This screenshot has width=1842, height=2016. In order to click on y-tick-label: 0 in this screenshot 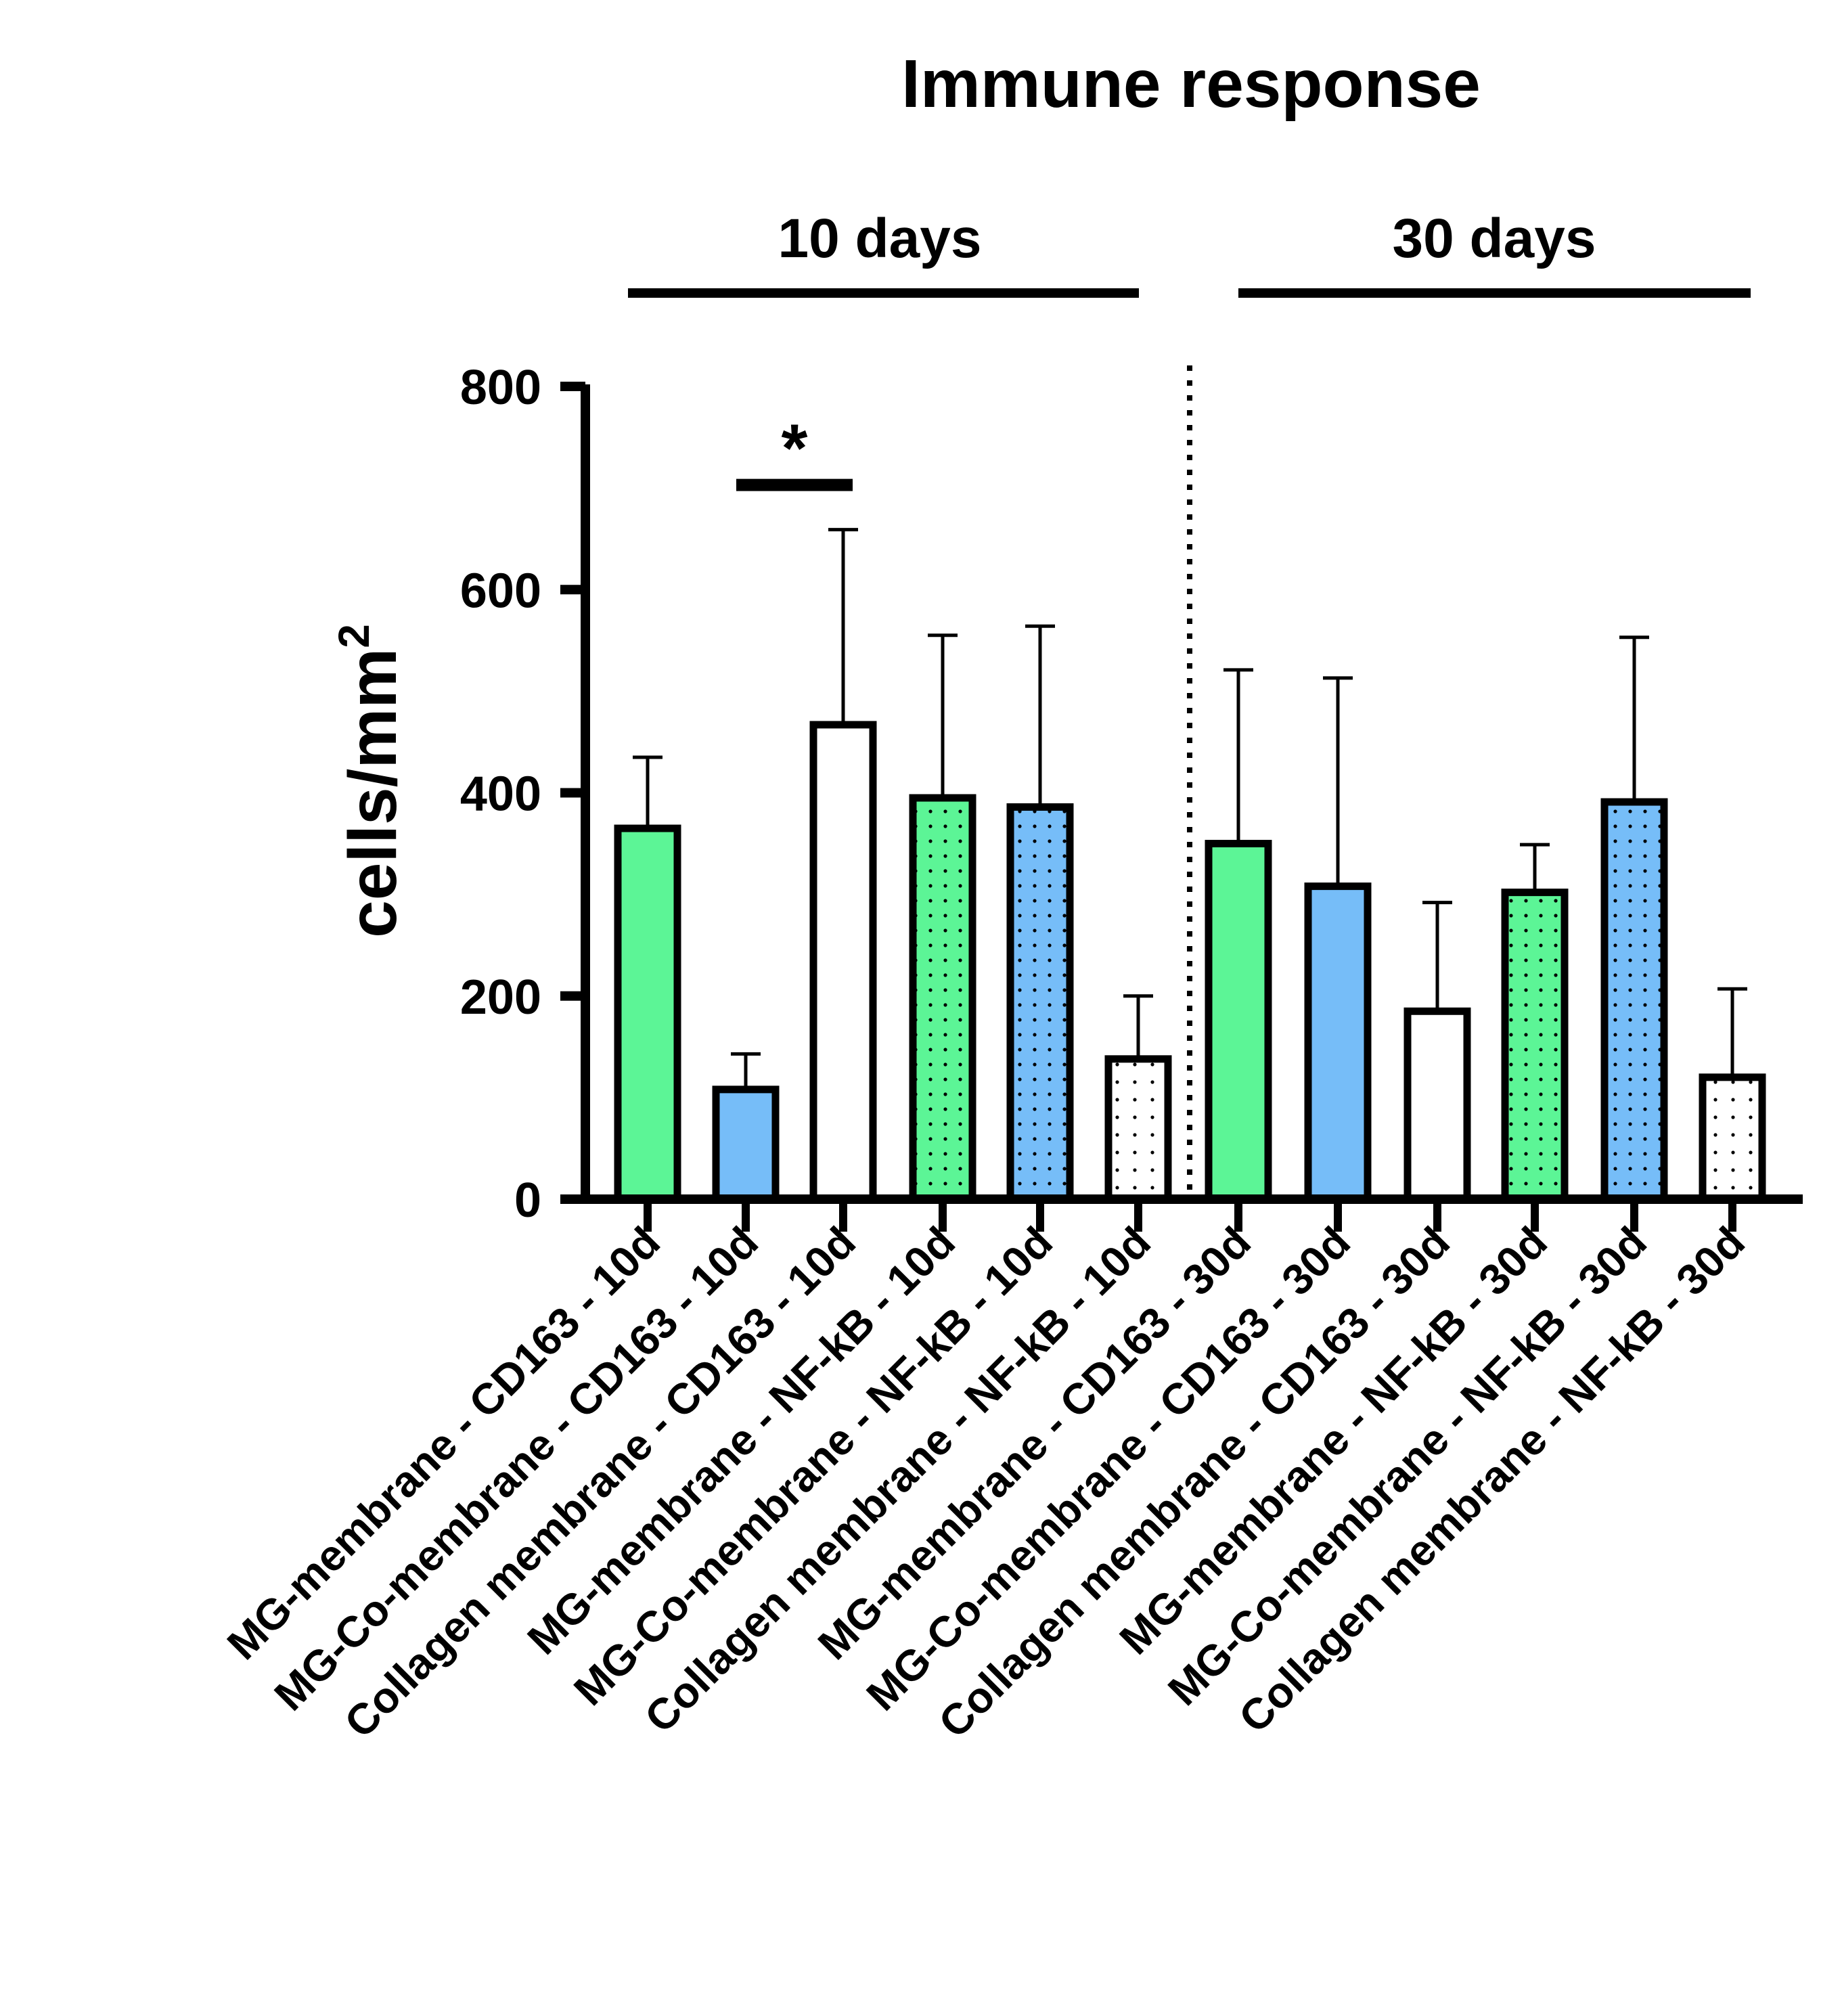, I will do `click(527, 1200)`.